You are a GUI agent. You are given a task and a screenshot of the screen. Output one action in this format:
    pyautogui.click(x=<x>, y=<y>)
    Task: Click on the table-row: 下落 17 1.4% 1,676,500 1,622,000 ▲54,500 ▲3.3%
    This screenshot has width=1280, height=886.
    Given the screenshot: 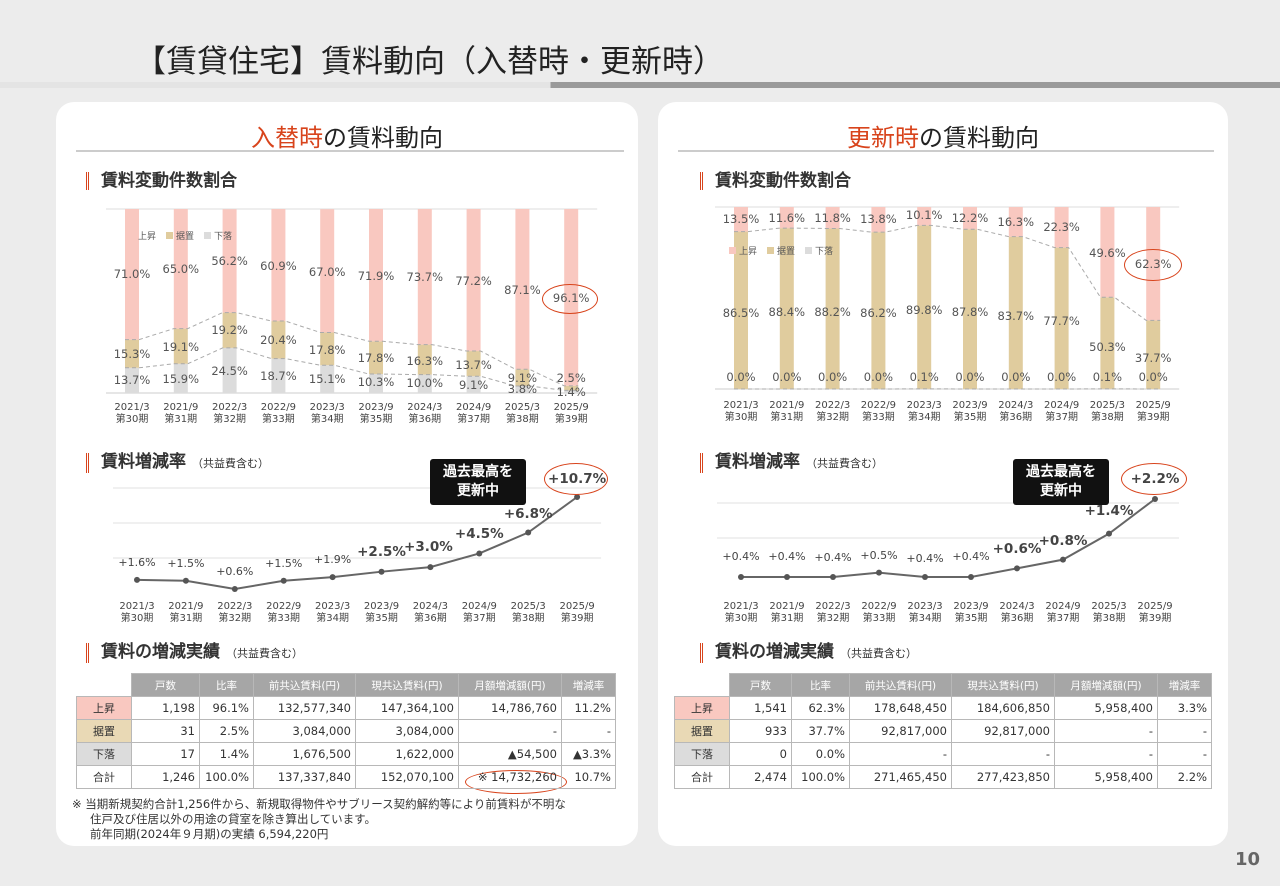 What is the action you would take?
    pyautogui.click(x=346, y=754)
    